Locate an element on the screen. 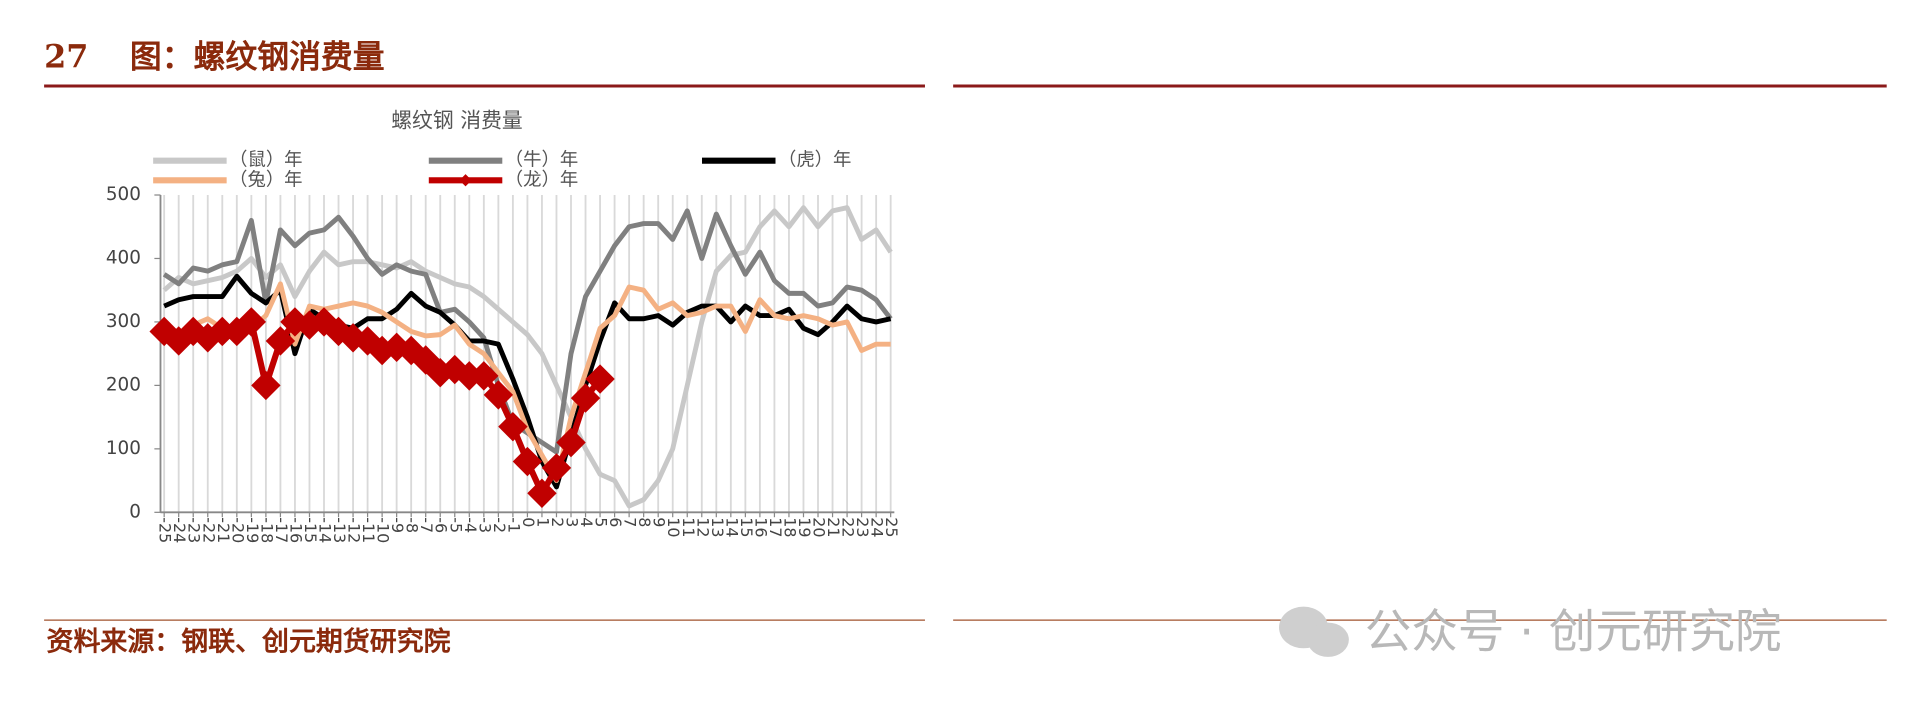  x-tick-label: 12 is located at coordinates (702, 527).